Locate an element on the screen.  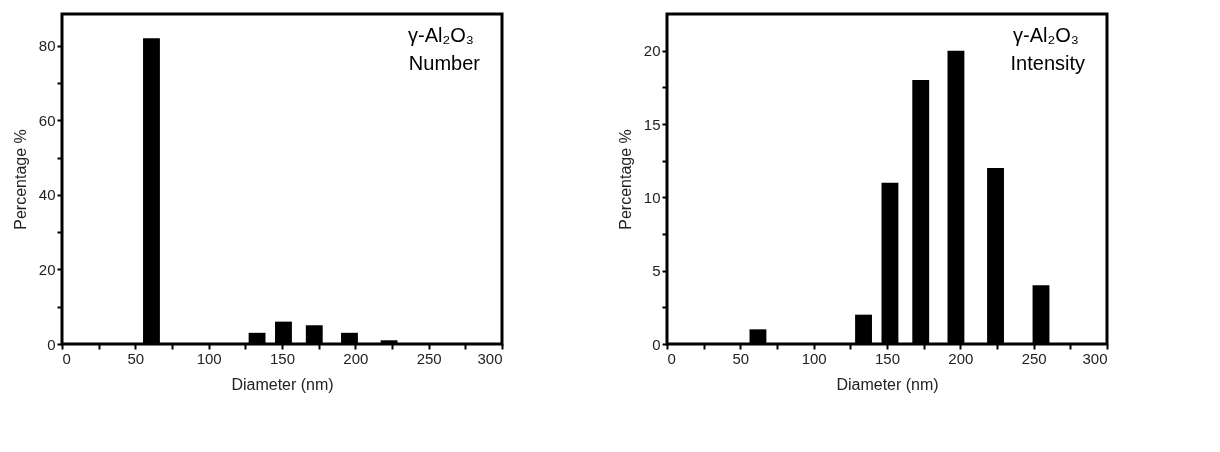
y-tick-label: 60 is located at coordinates (47, 120).